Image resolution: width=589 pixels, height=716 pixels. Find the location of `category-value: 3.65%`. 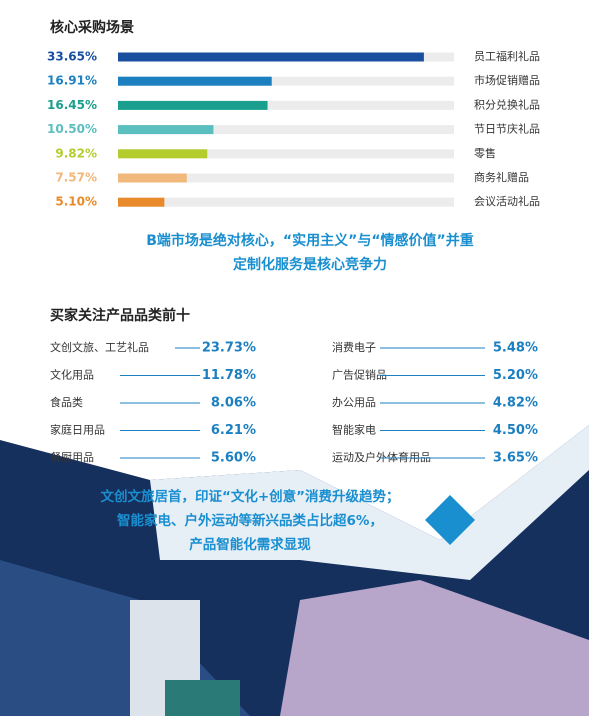

category-value: 3.65% is located at coordinates (515, 458).